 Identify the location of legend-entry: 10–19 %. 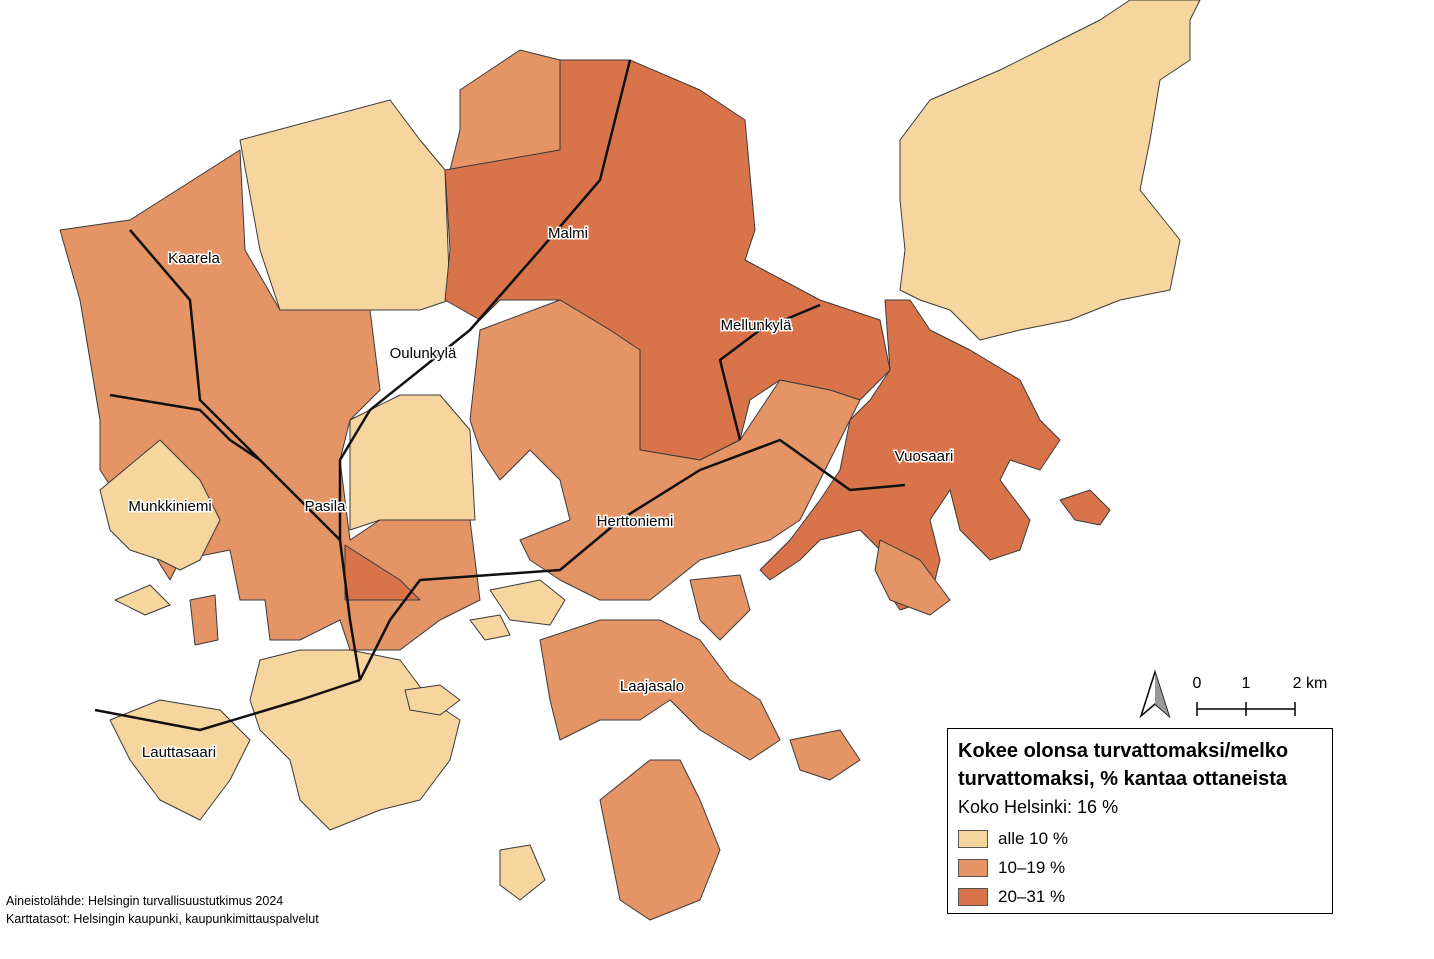
(1140, 867).